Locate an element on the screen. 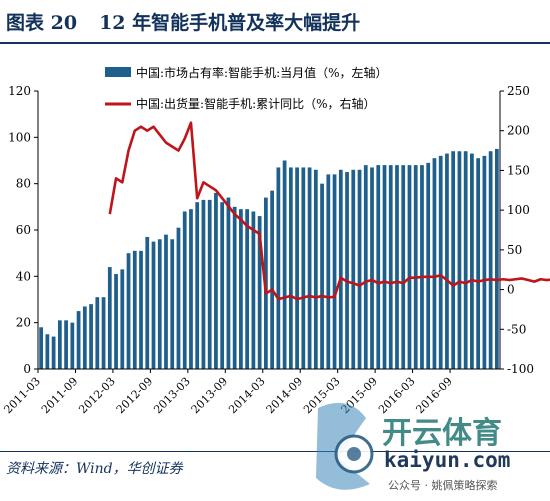 The image size is (550, 501). x-tick-label: 2014-09 is located at coordinates (285, 396).